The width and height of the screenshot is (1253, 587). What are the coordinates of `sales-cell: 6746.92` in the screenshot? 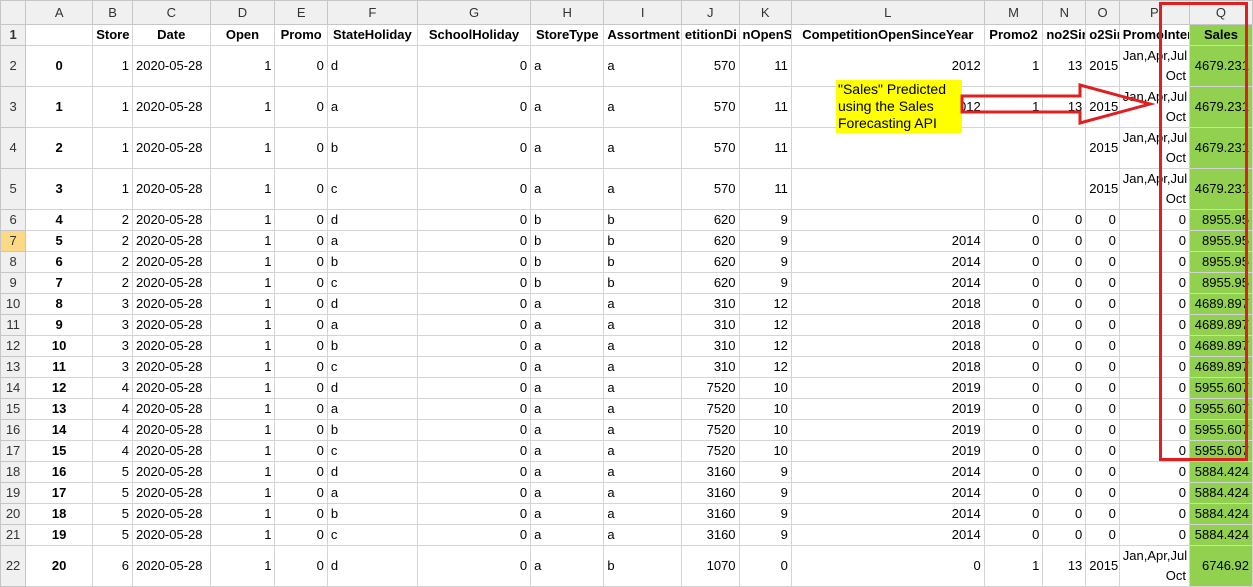 It's located at (1220, 566).